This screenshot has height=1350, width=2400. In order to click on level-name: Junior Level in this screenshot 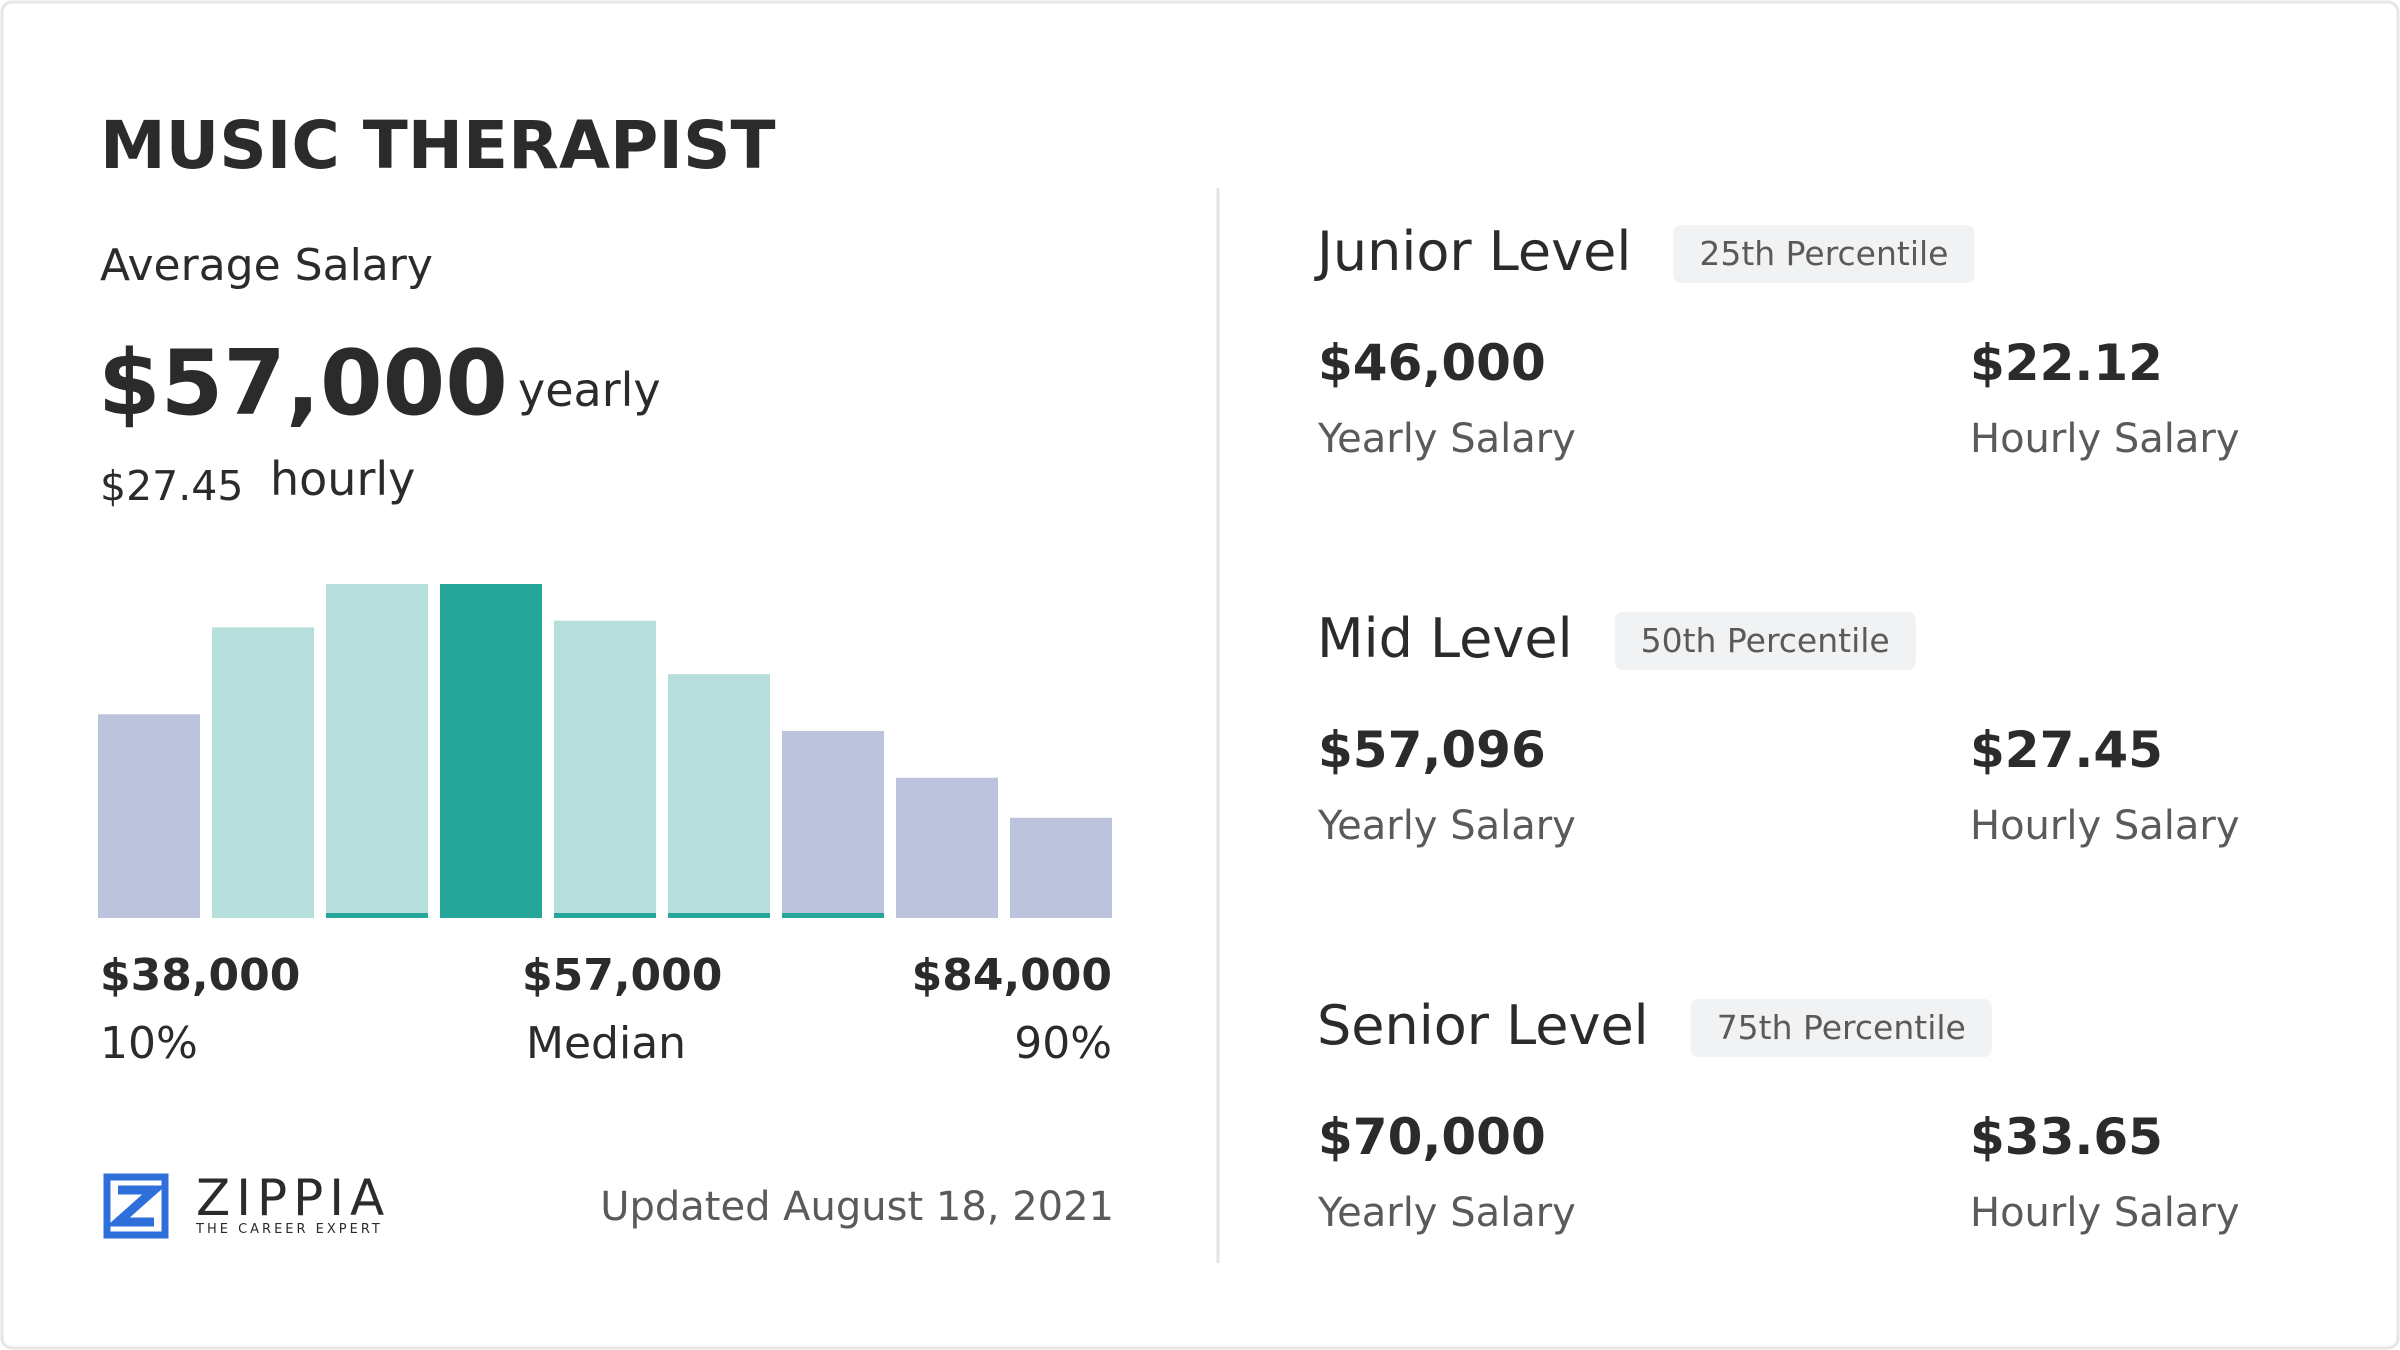, I will do `click(1472, 251)`.